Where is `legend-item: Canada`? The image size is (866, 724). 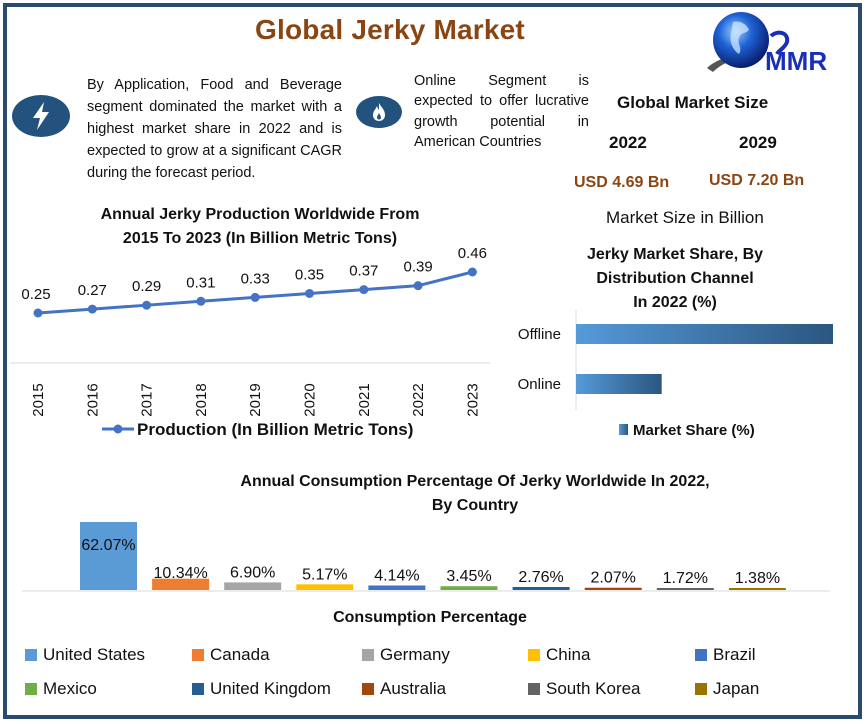 legend-item: Canada is located at coordinates (231, 655).